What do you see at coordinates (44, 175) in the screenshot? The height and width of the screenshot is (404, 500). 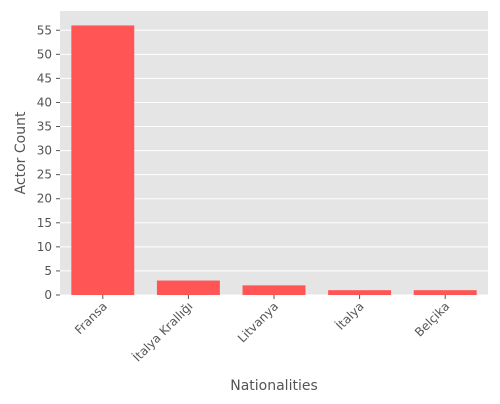 I see `y-tick-label: 25` at bounding box center [44, 175].